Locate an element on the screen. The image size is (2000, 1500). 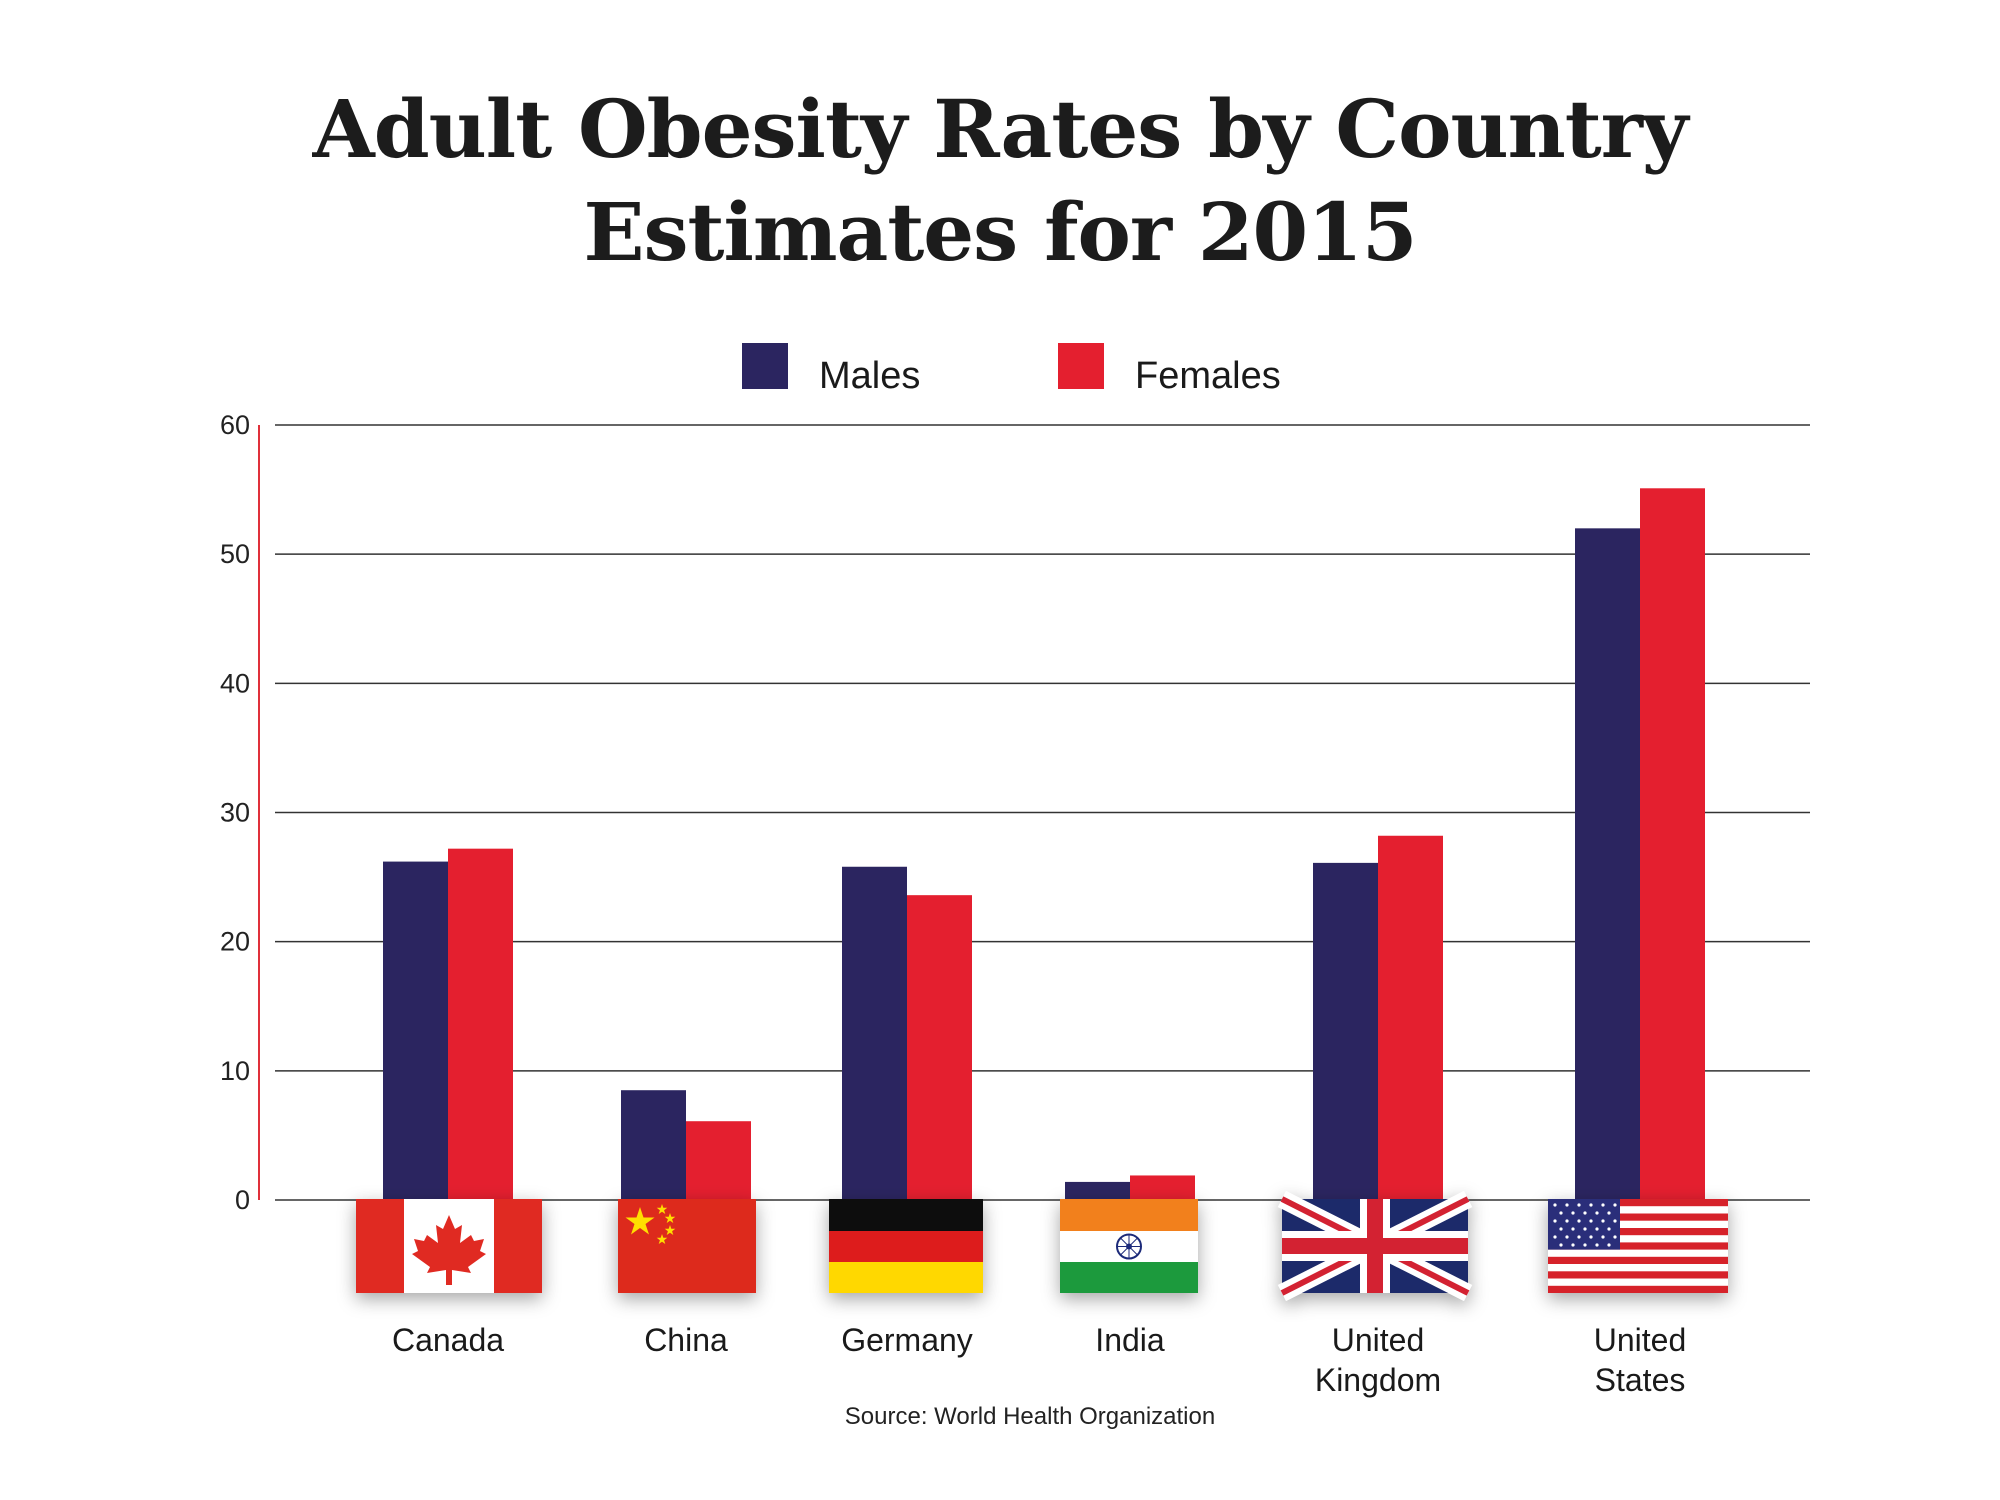
germany-flag-icon is located at coordinates (906, 1246).